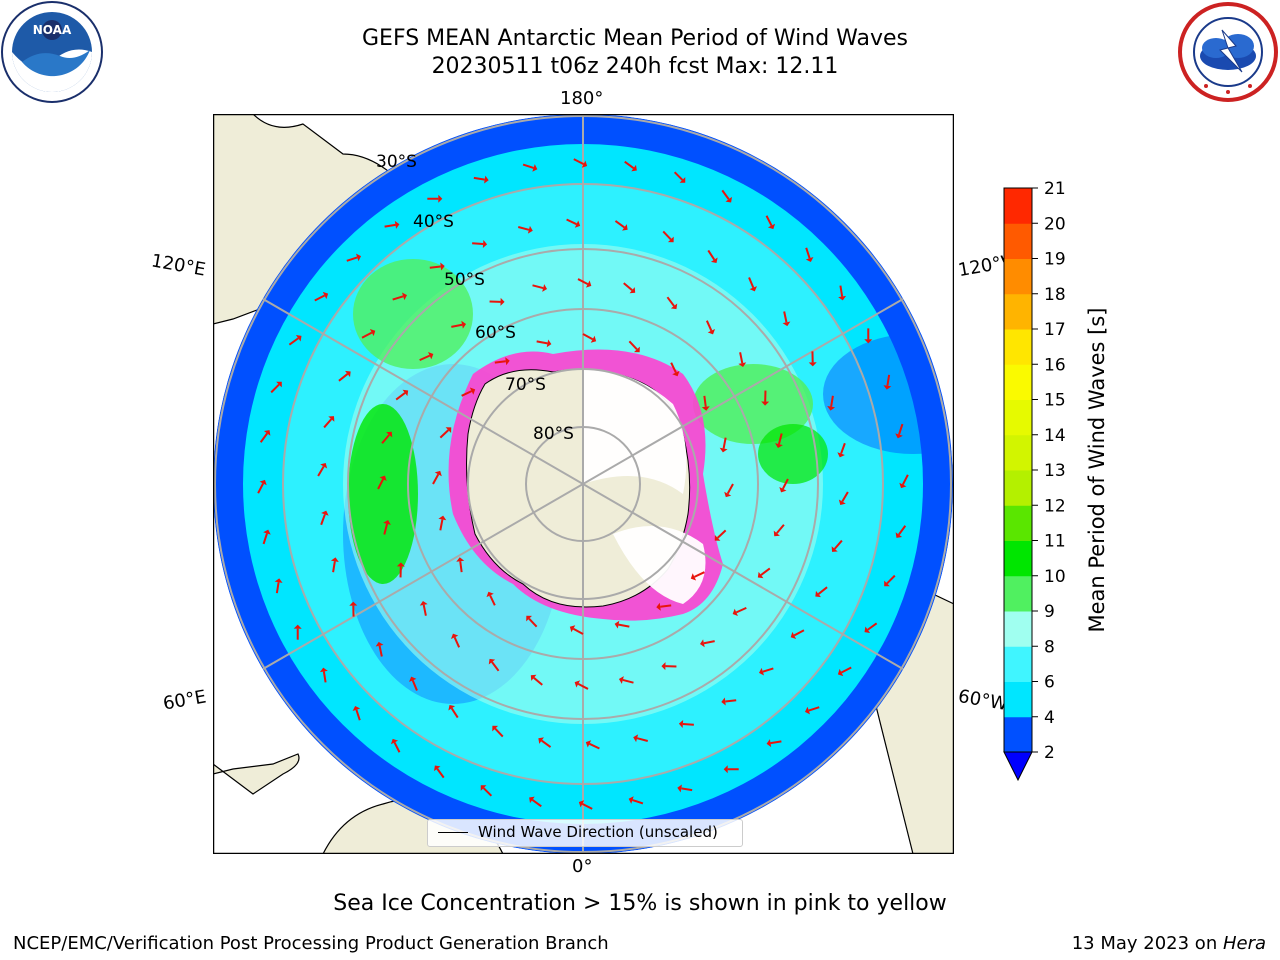 Image resolution: width=1280 pixels, height=960 pixels. What do you see at coordinates (553, 434) in the screenshot?
I see `lat-label-80s: 80°S` at bounding box center [553, 434].